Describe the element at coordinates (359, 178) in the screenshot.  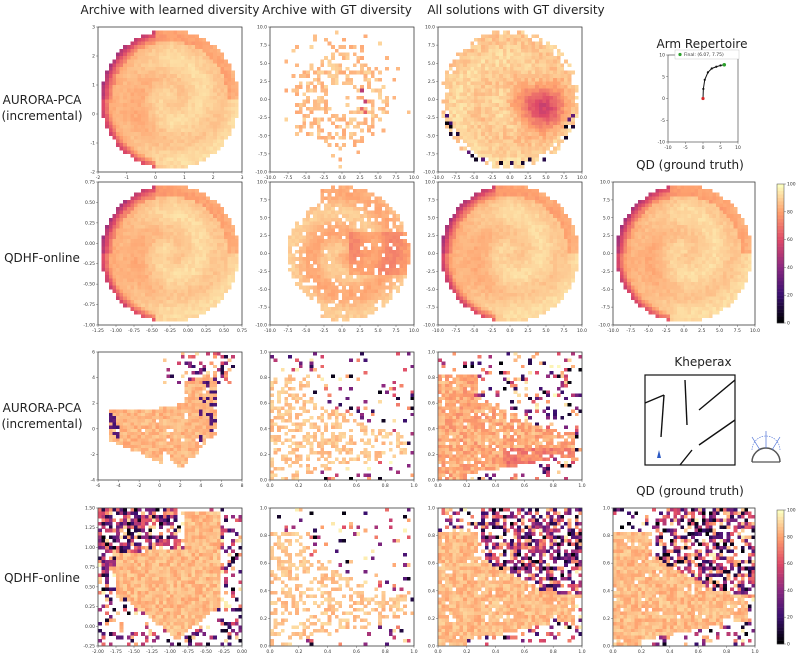
I see `x-tick-label: 2.5` at that location.